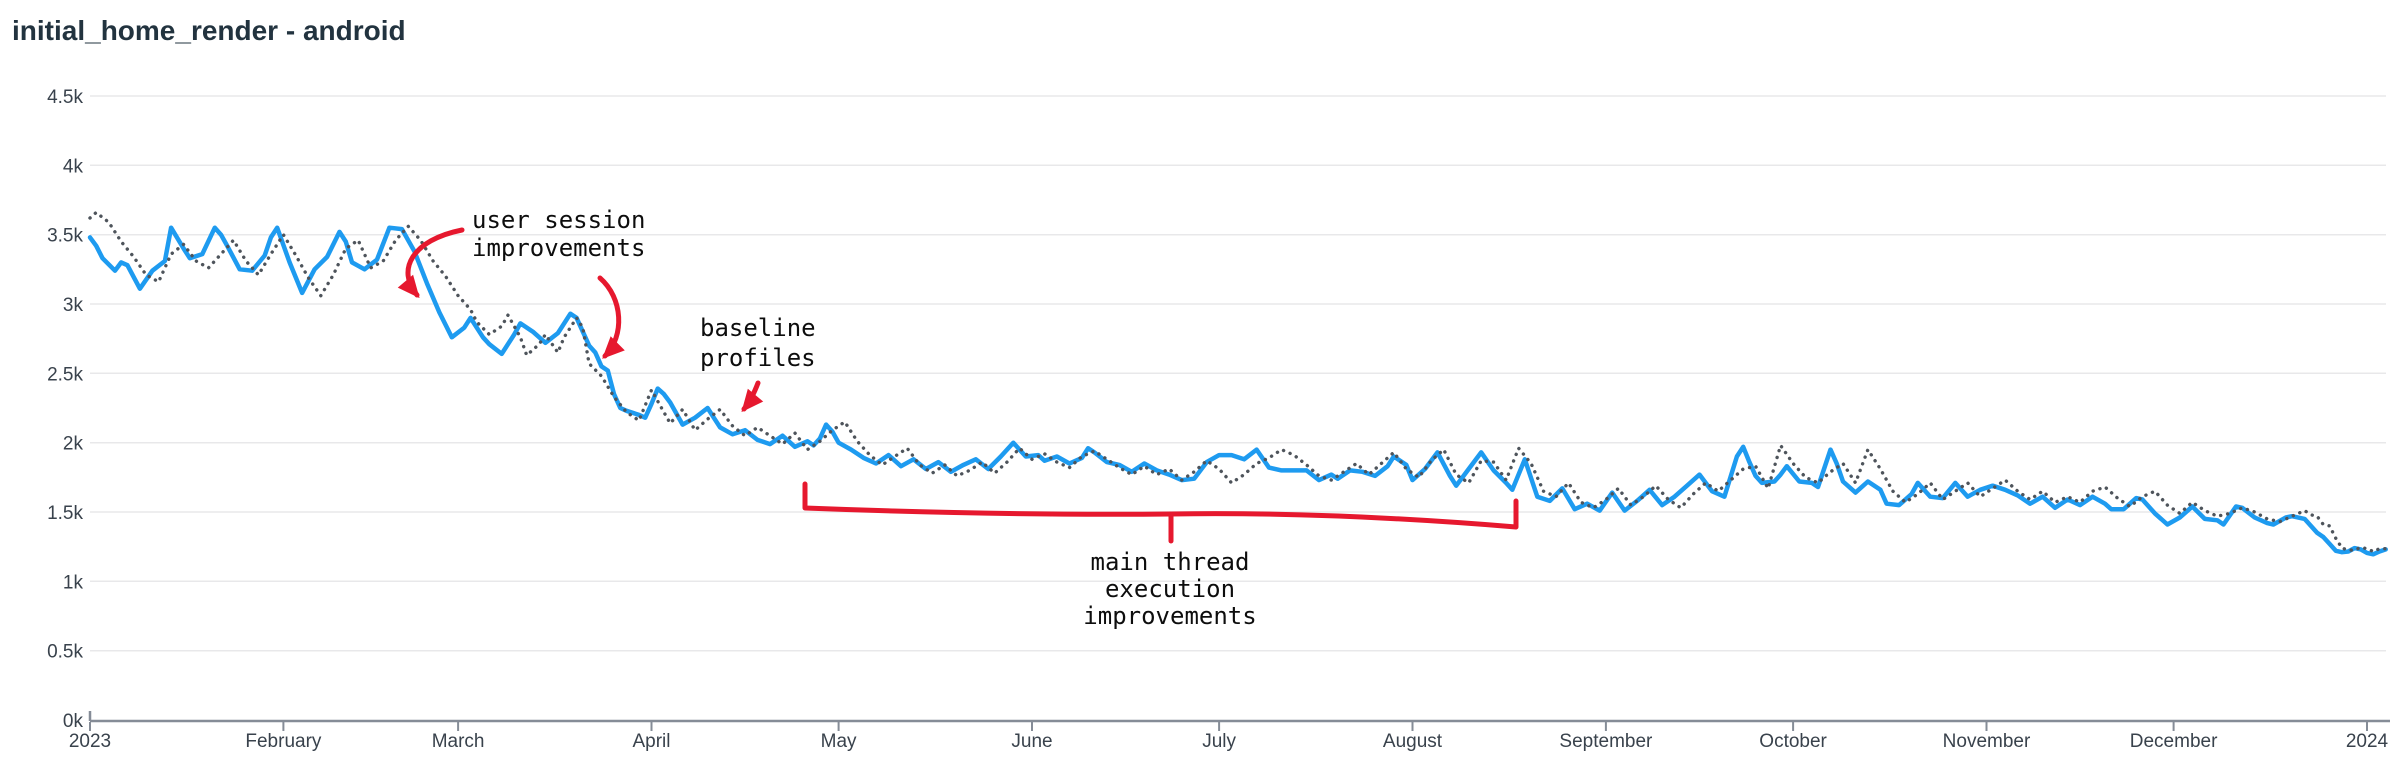 The image size is (2394, 758). I want to click on x-tick-label: July, so click(1219, 741).